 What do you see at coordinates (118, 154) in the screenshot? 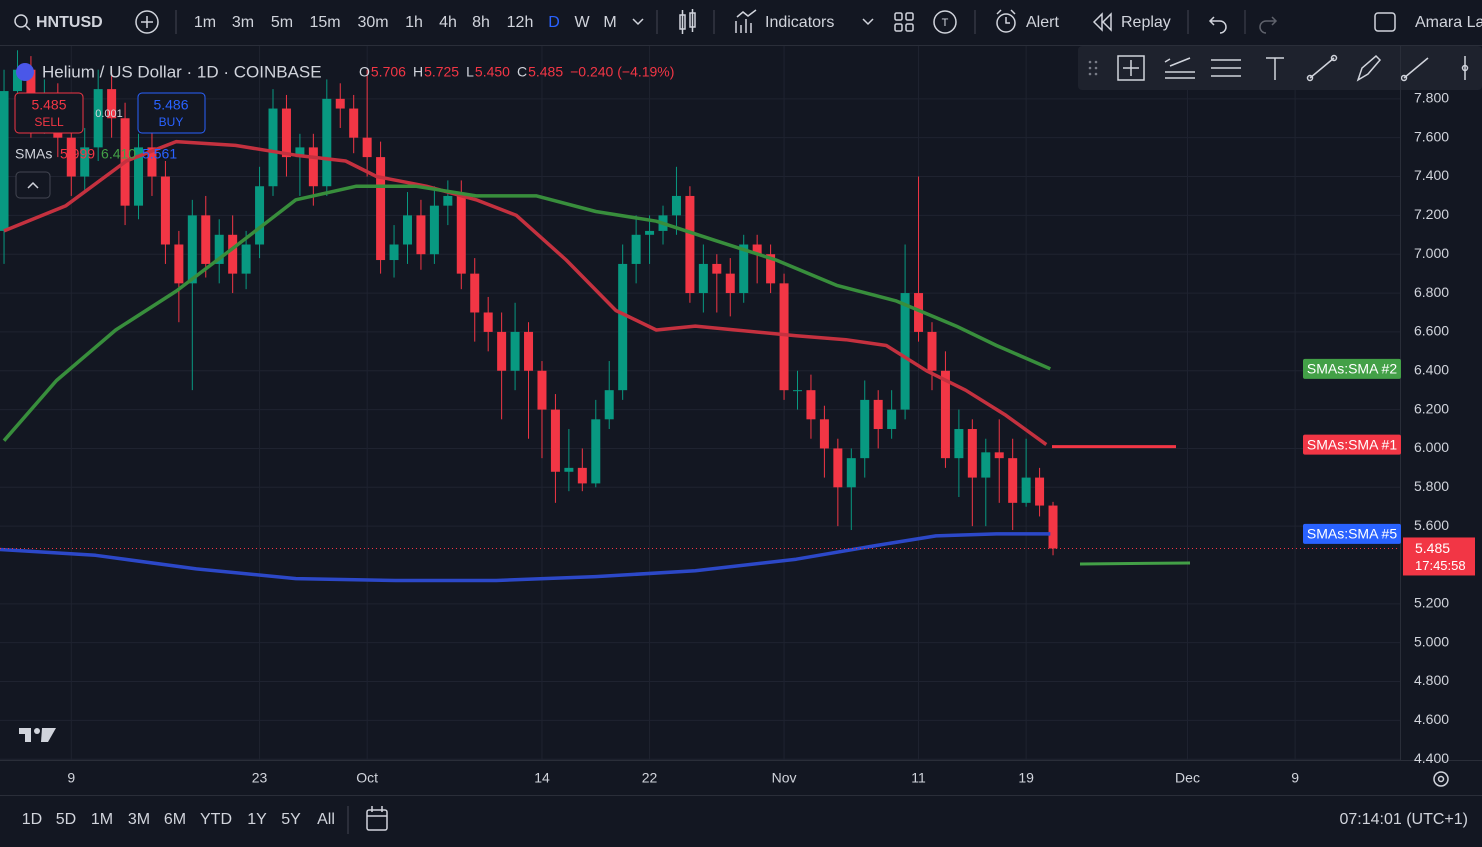
I see `sma-value: 6.410` at bounding box center [118, 154].